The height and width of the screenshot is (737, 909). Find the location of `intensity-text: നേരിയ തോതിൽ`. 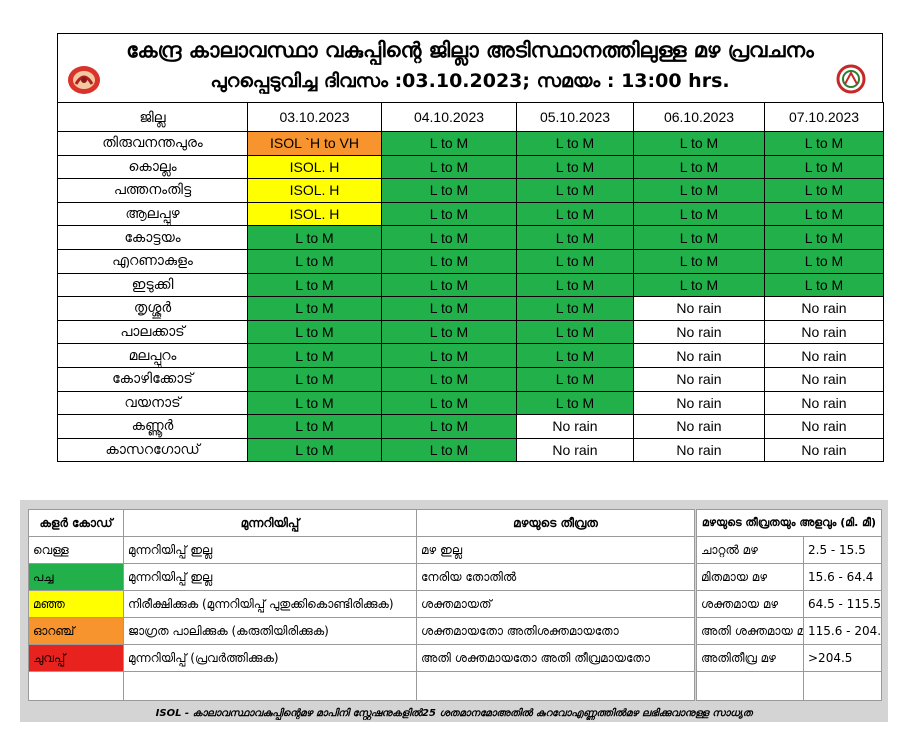

intensity-text: നേരിയ തോതിൽ is located at coordinates (555, 577).